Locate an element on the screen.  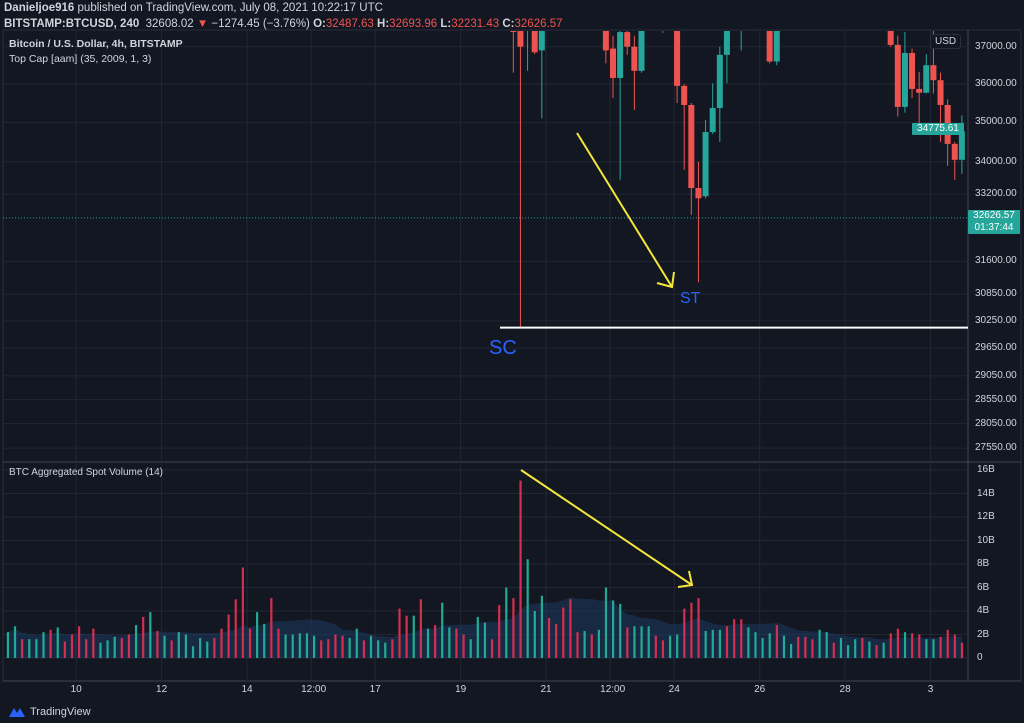
st-annotation: ST is located at coordinates (690, 298).